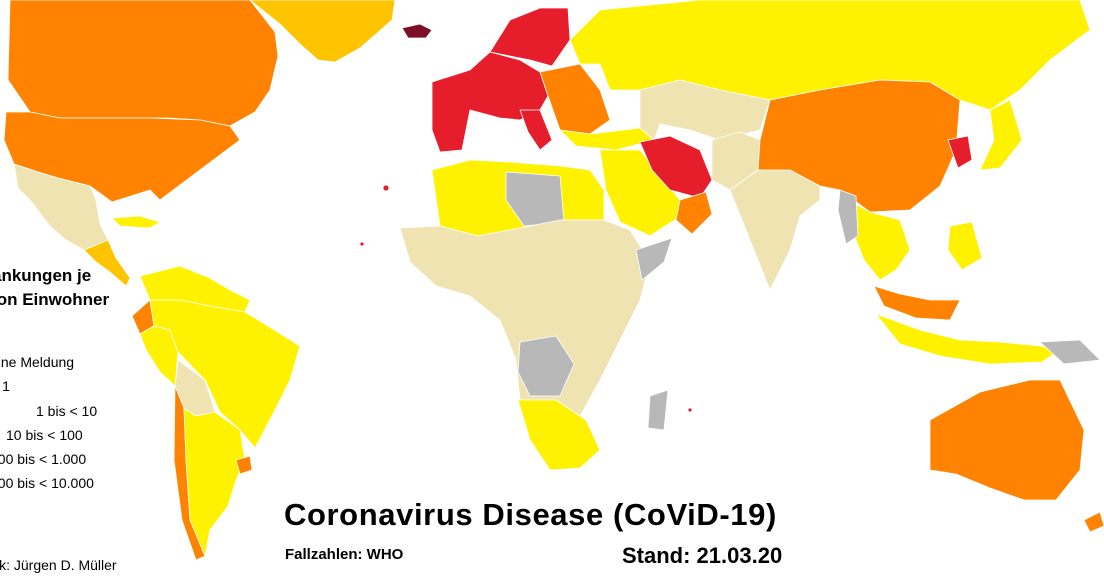  What do you see at coordinates (225, 374) in the screenshot?
I see `region-brazil` at bounding box center [225, 374].